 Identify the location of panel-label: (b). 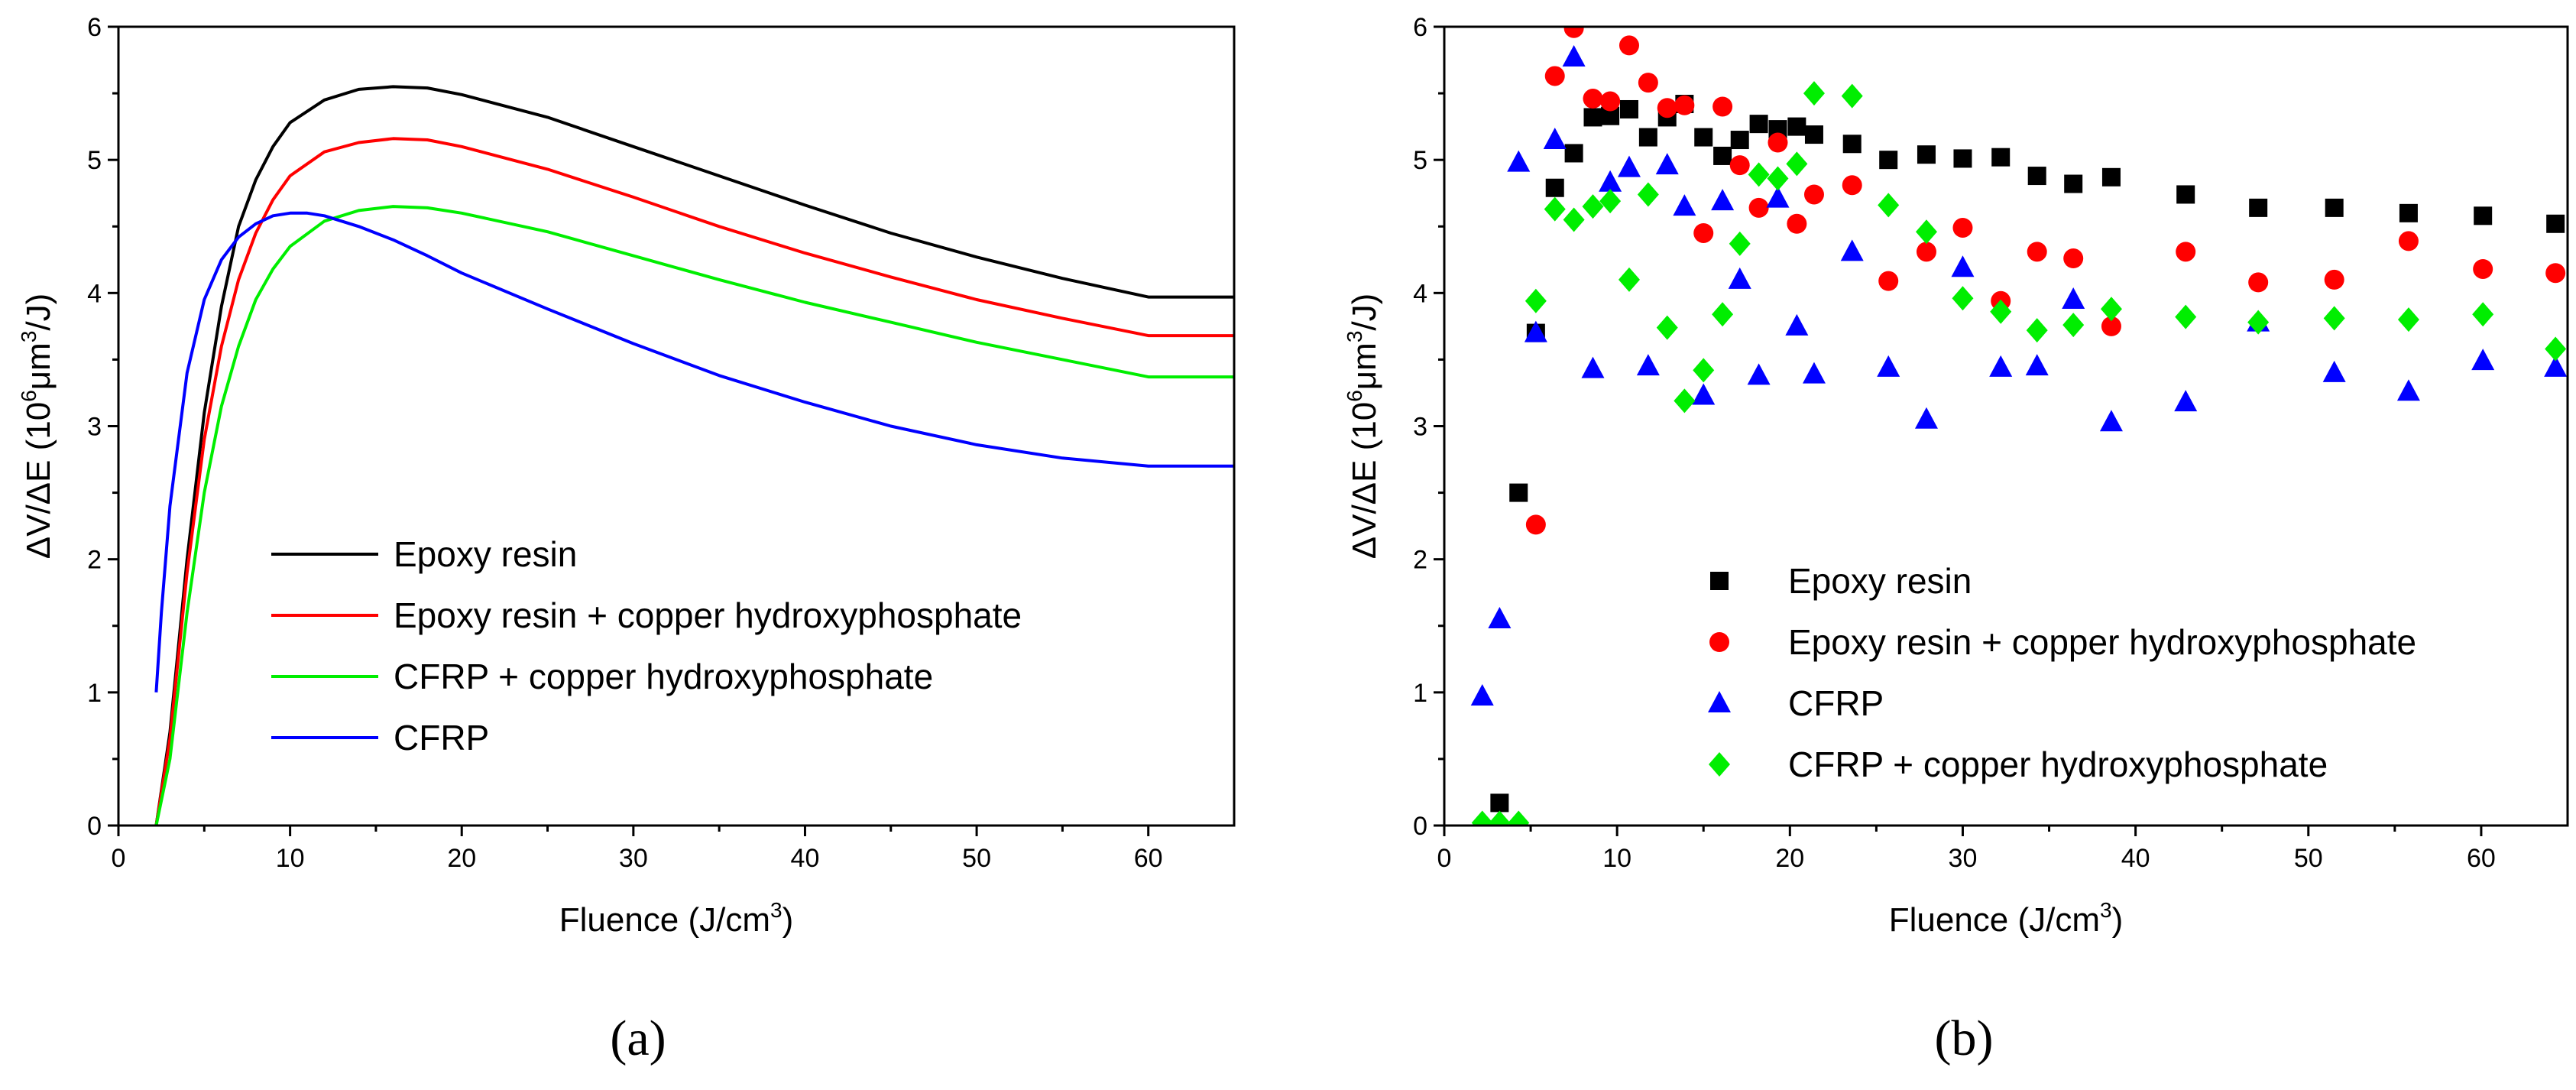
(1964, 1038).